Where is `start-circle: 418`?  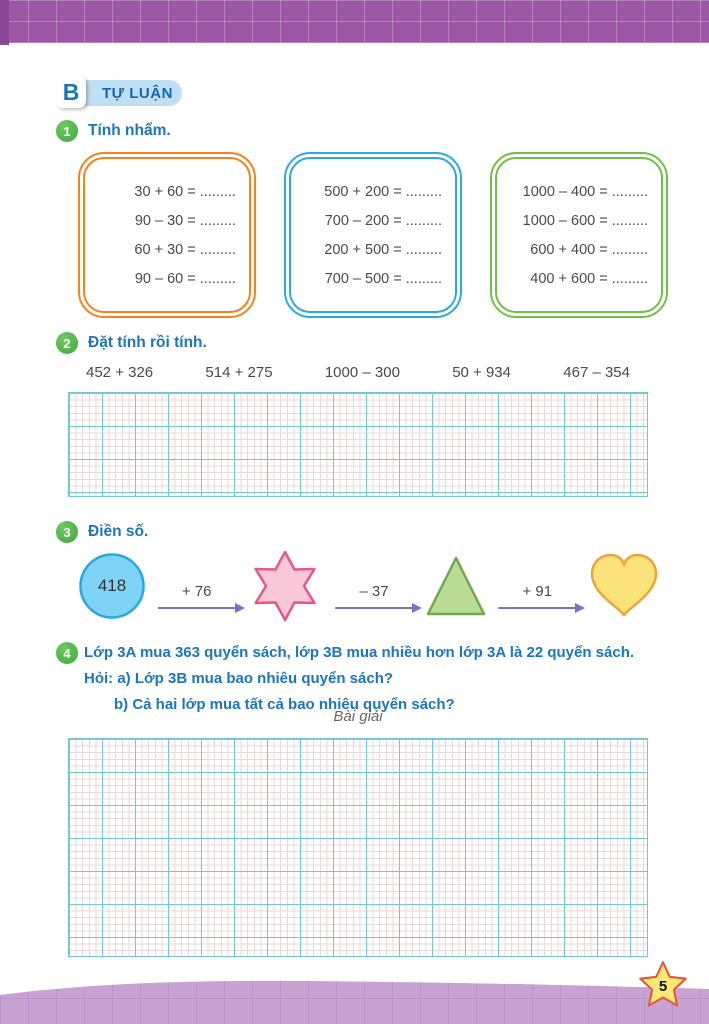 start-circle: 418 is located at coordinates (112, 586).